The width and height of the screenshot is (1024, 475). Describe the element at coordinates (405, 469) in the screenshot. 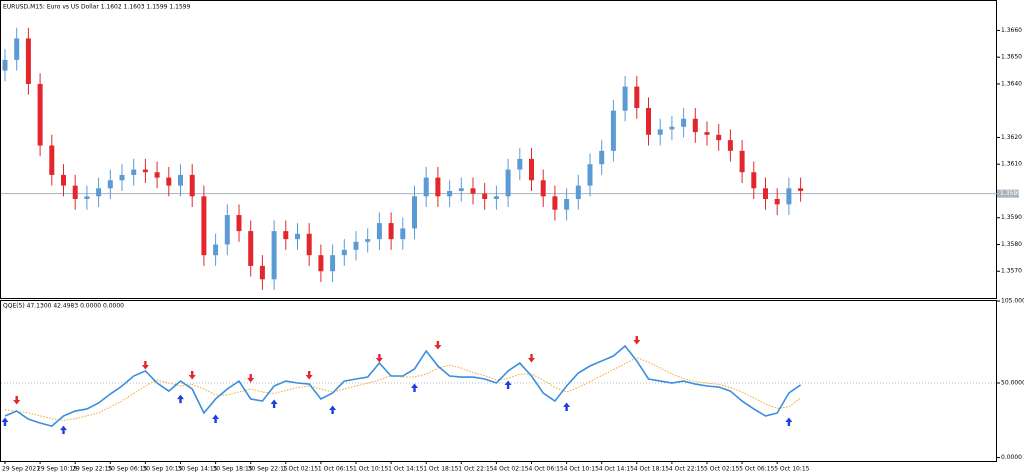

I see `x-tick-label: 1 Oct 14:15` at that location.